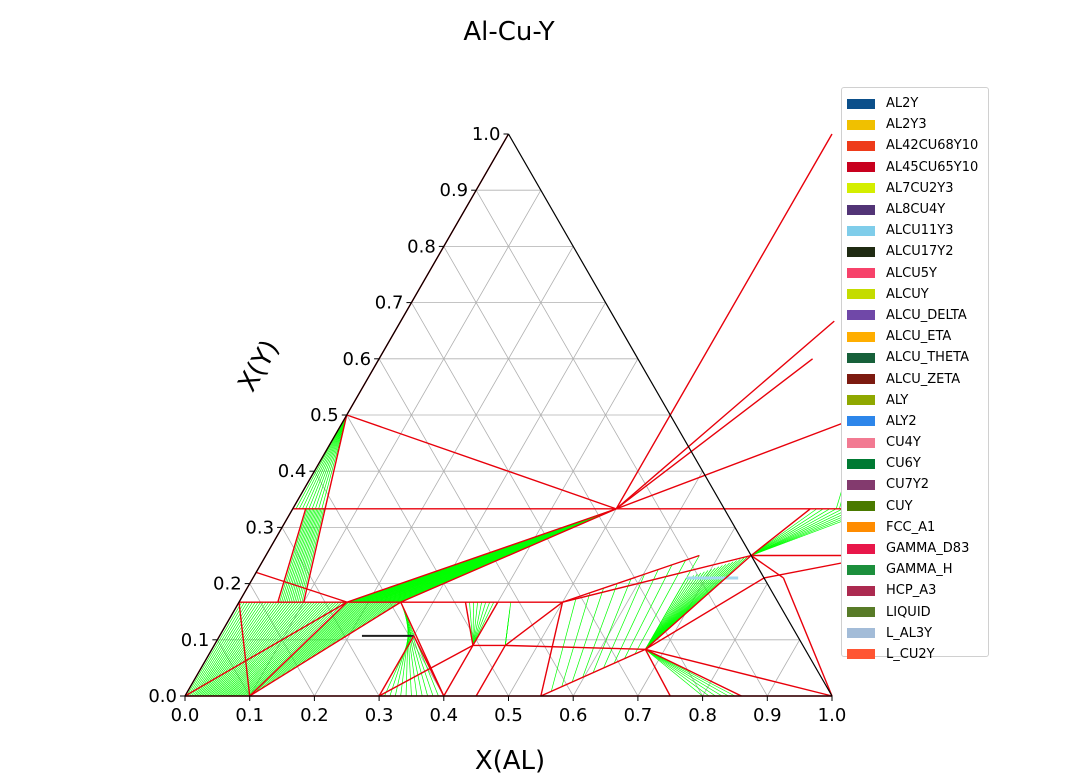 The image size is (1067, 783). I want to click on x-tick-label: 1.0, so click(832, 715).